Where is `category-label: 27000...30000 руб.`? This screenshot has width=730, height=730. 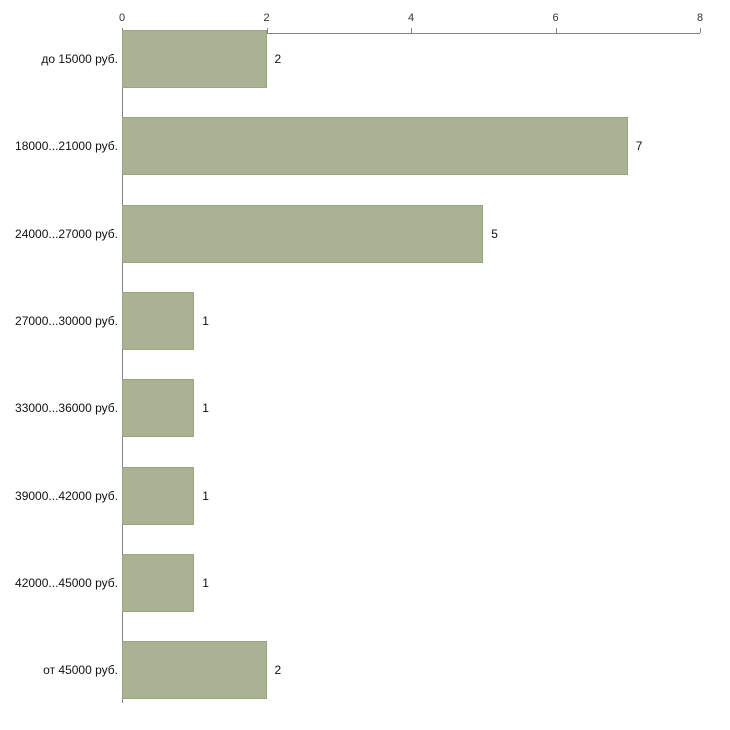 category-label: 27000...30000 руб. is located at coordinates (66, 320).